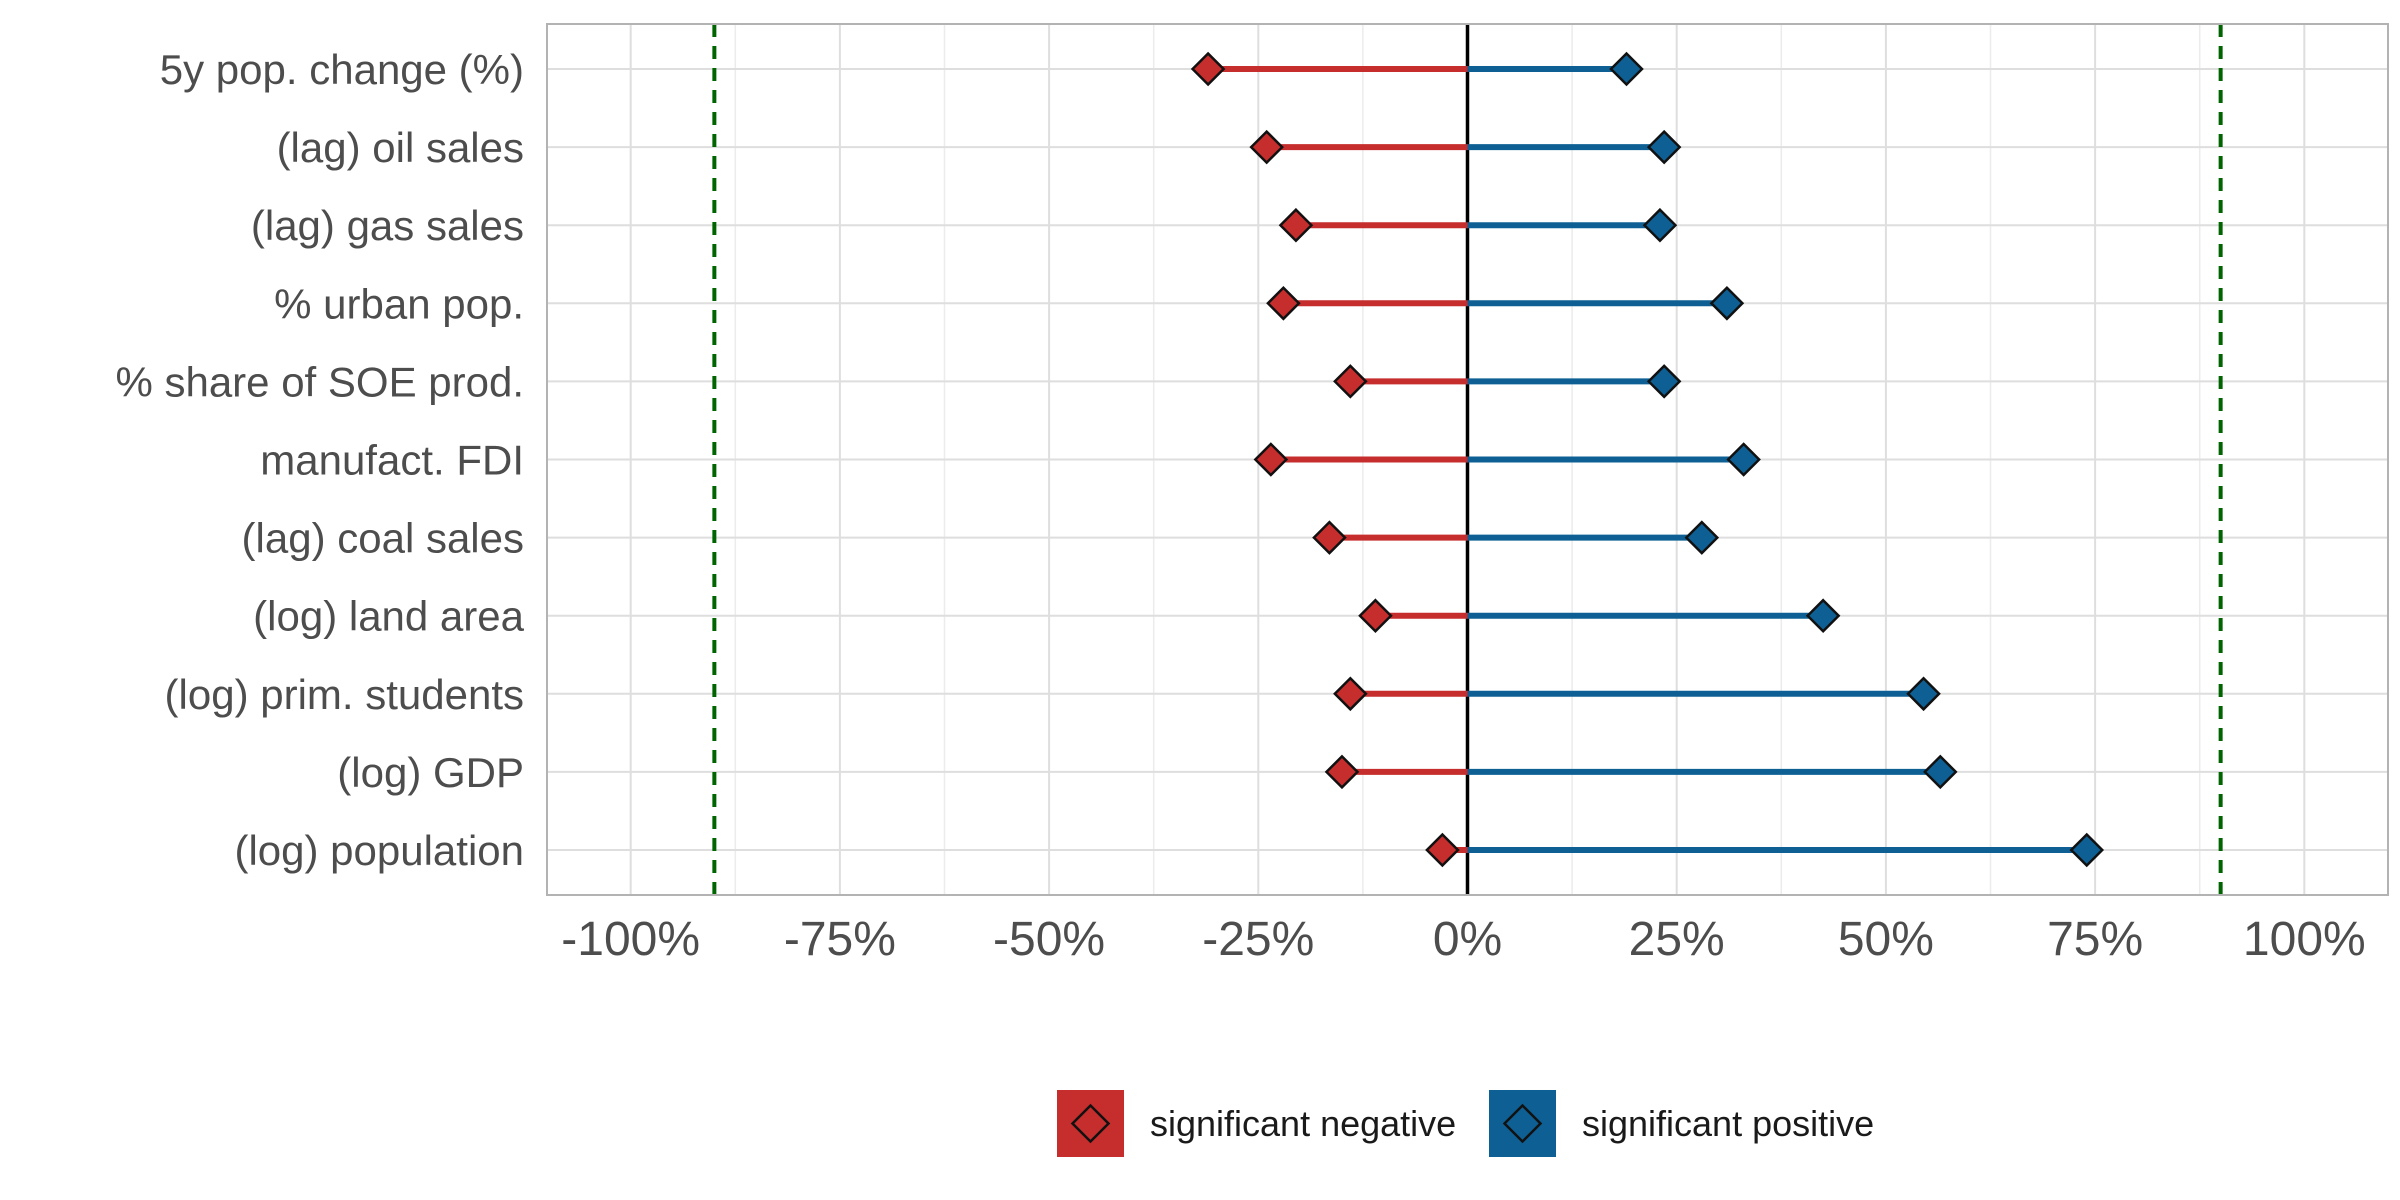 The image size is (2400, 1200). Describe the element at coordinates (1465, 1123) in the screenshot. I see `legend: significant negative significant positive` at that location.